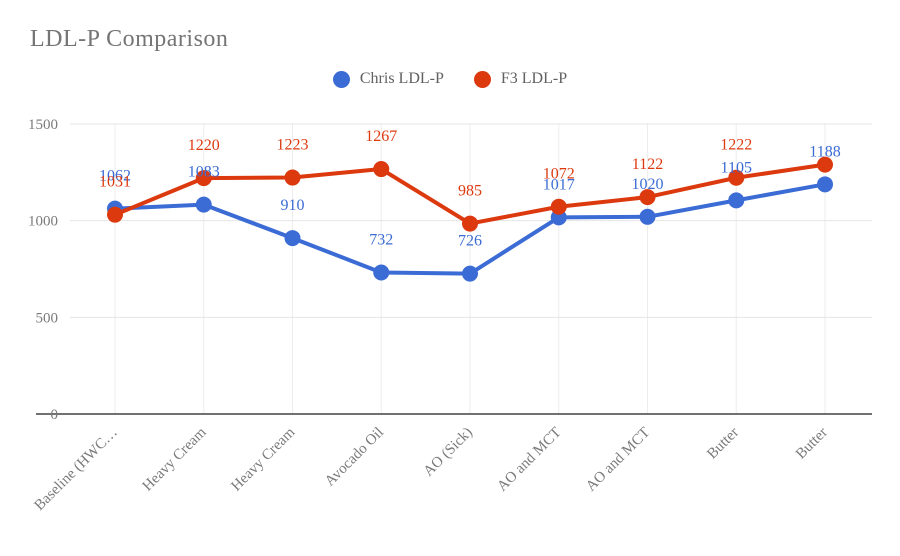  What do you see at coordinates (824, 151) in the screenshot?
I see `point-value-label-chris-ldl-p-8: 1188` at bounding box center [824, 151].